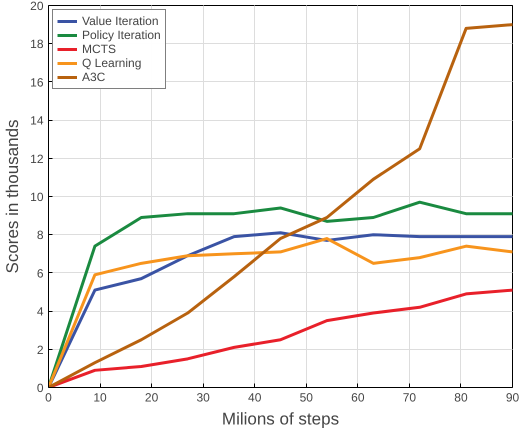  I want to click on y-tick-label: 20, so click(37, 6).